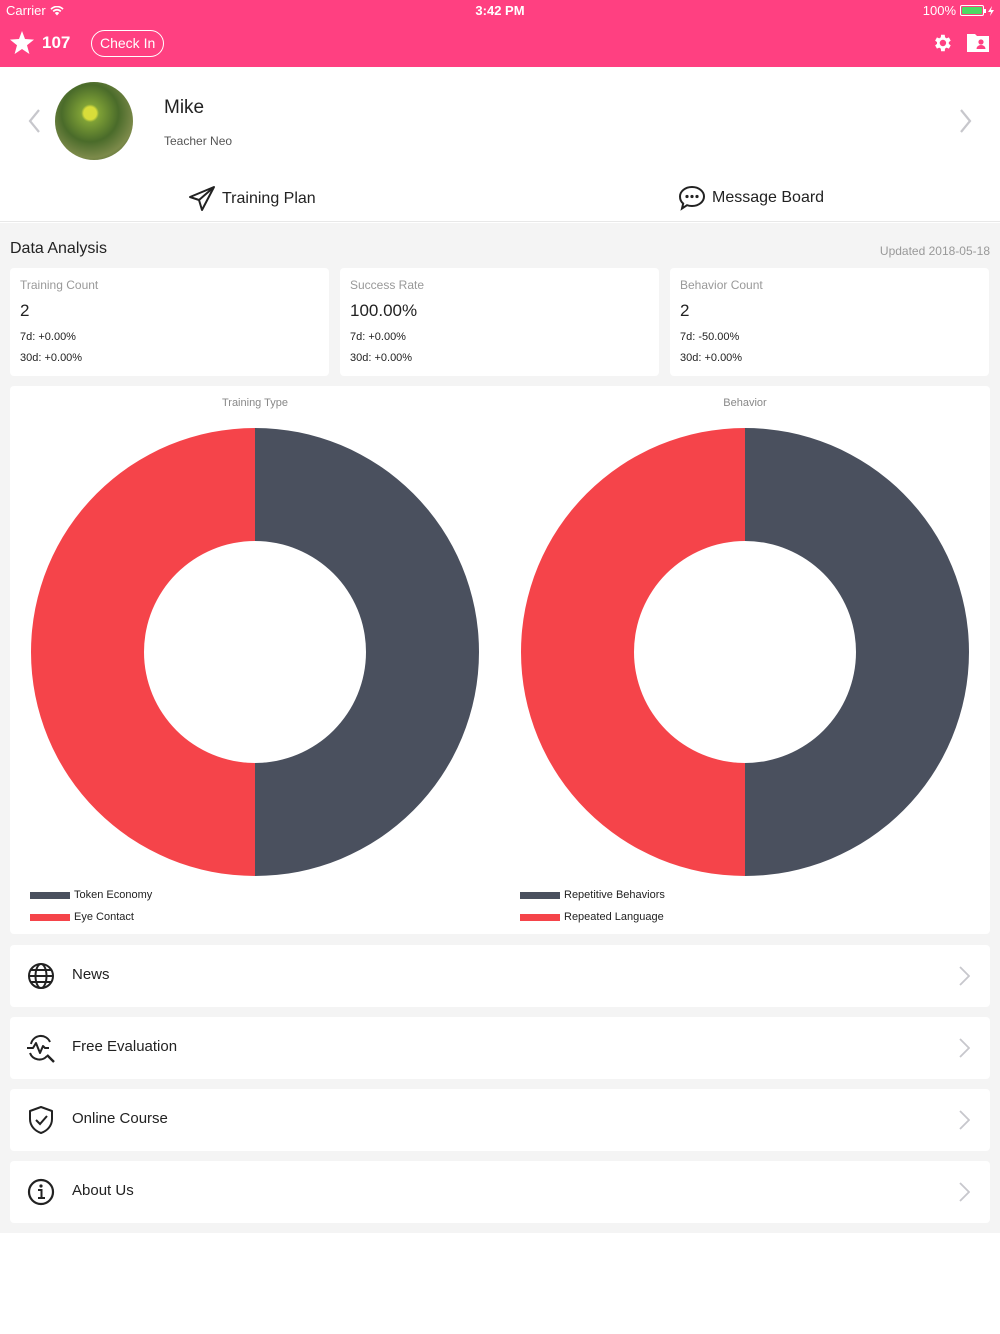  What do you see at coordinates (978, 43) in the screenshot?
I see `profile-folder-icon` at bounding box center [978, 43].